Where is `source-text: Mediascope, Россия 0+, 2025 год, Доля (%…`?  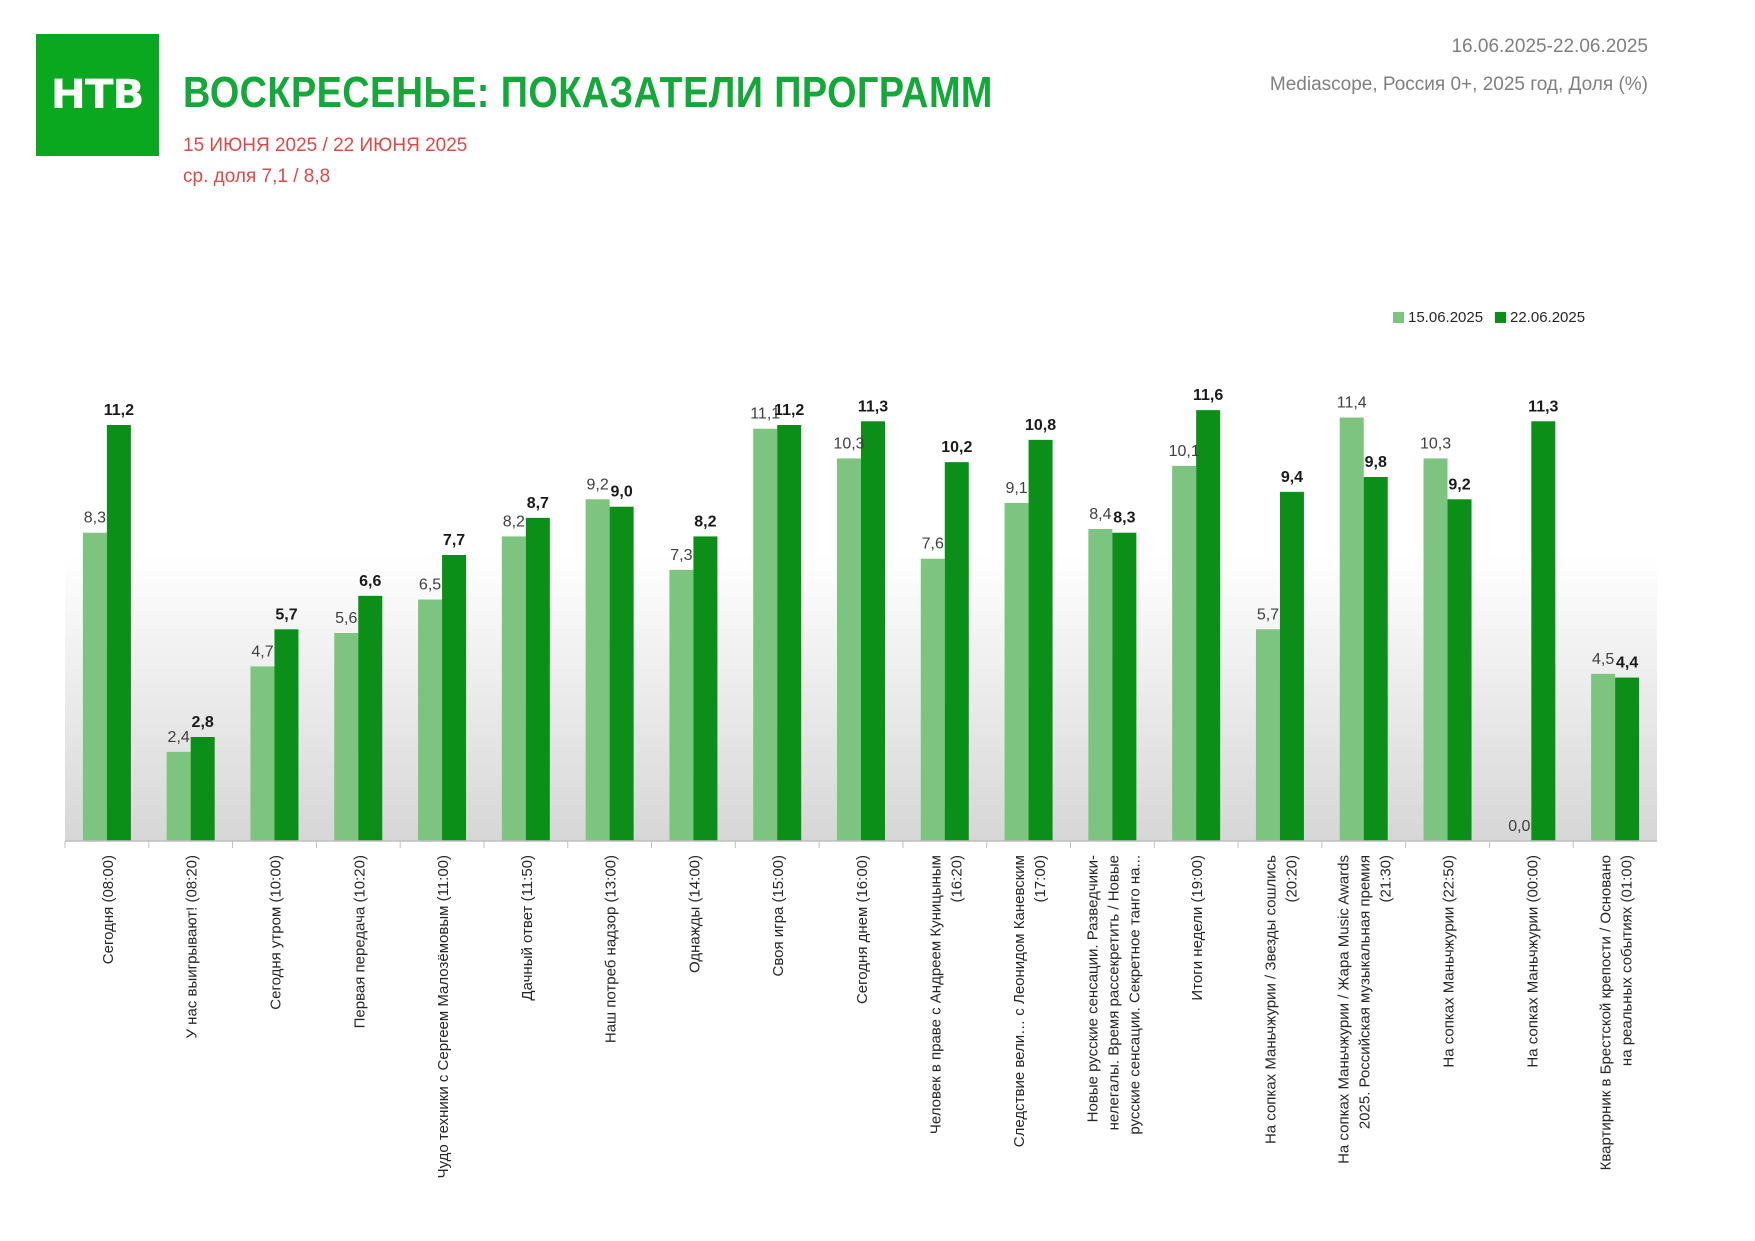
source-text: Mediascope, Россия 0+, 2025 год, Доля (%… is located at coordinates (1458, 84).